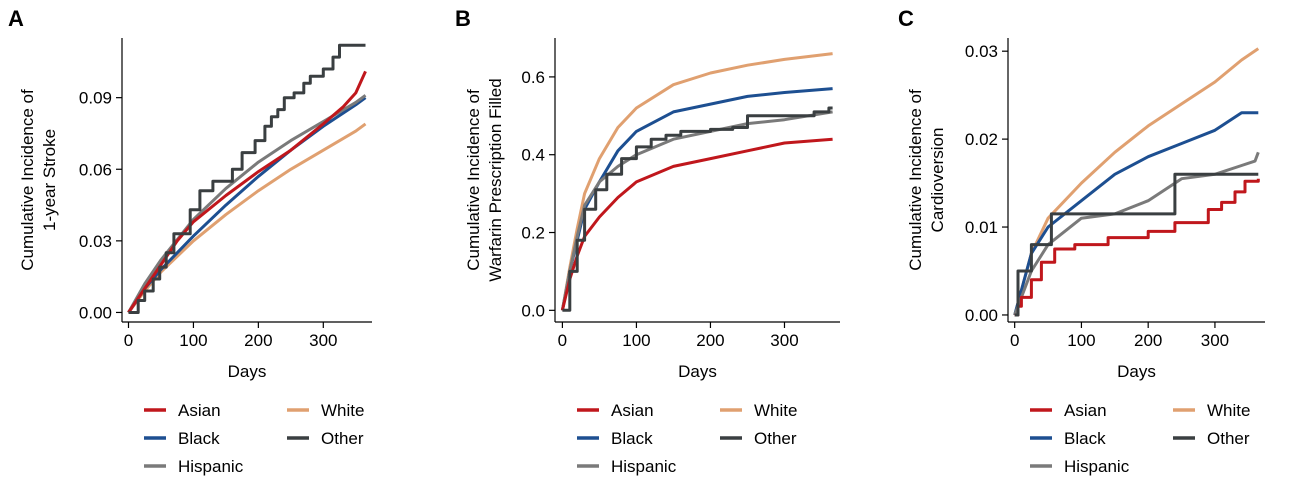 Image resolution: width=1301 pixels, height=484 pixels. Describe the element at coordinates (981, 227) in the screenshot. I see `y-tick-label: 0.01` at that location.